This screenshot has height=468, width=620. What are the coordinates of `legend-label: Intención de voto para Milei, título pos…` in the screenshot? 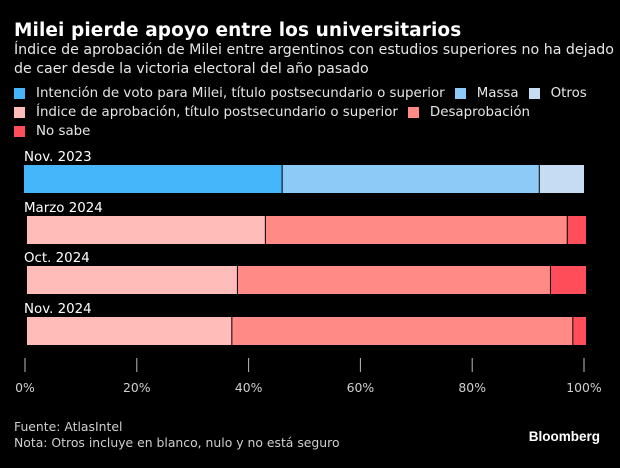 It's located at (240, 93).